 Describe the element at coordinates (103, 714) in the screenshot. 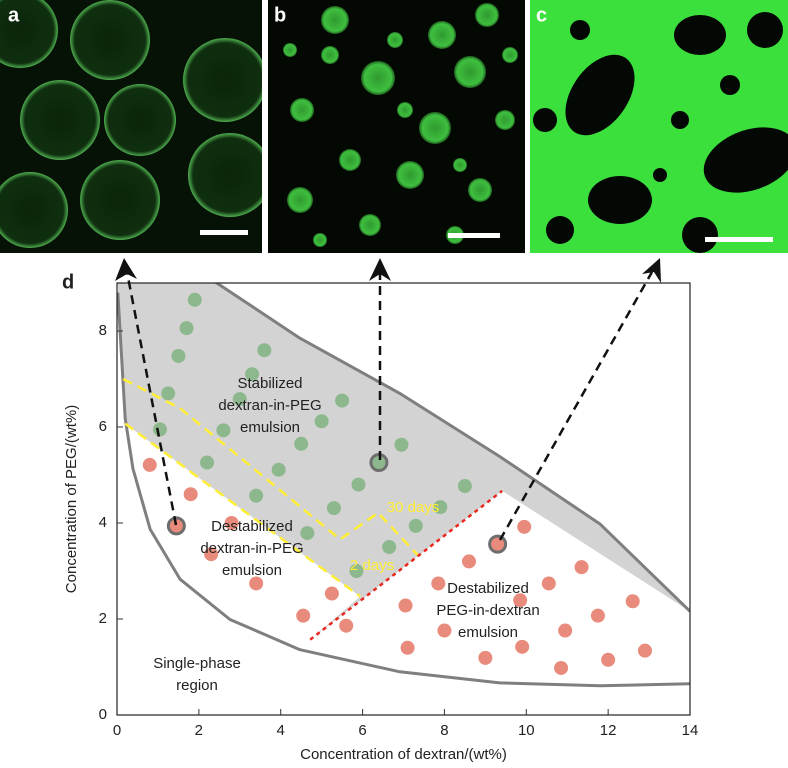

I see `y-tick-label: 0` at that location.